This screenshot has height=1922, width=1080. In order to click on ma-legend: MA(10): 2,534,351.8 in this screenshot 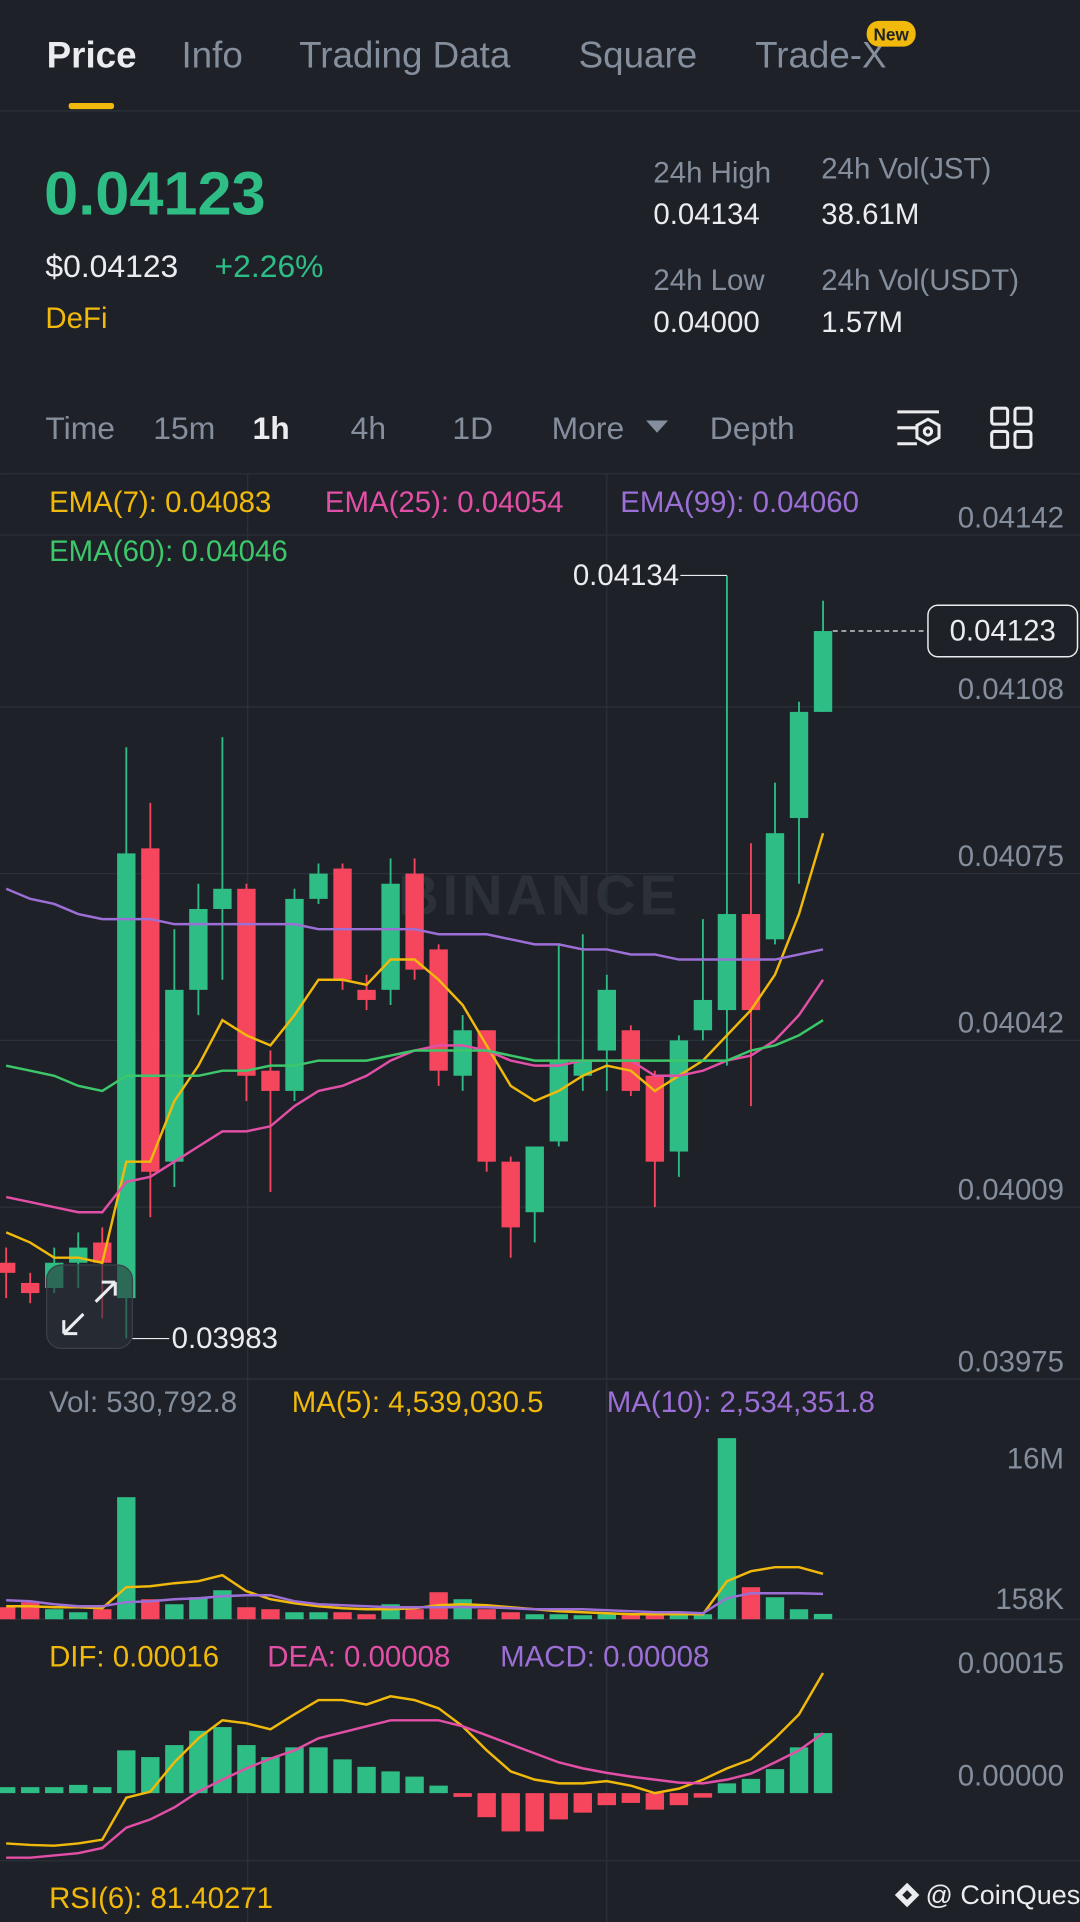, I will do `click(741, 1402)`.